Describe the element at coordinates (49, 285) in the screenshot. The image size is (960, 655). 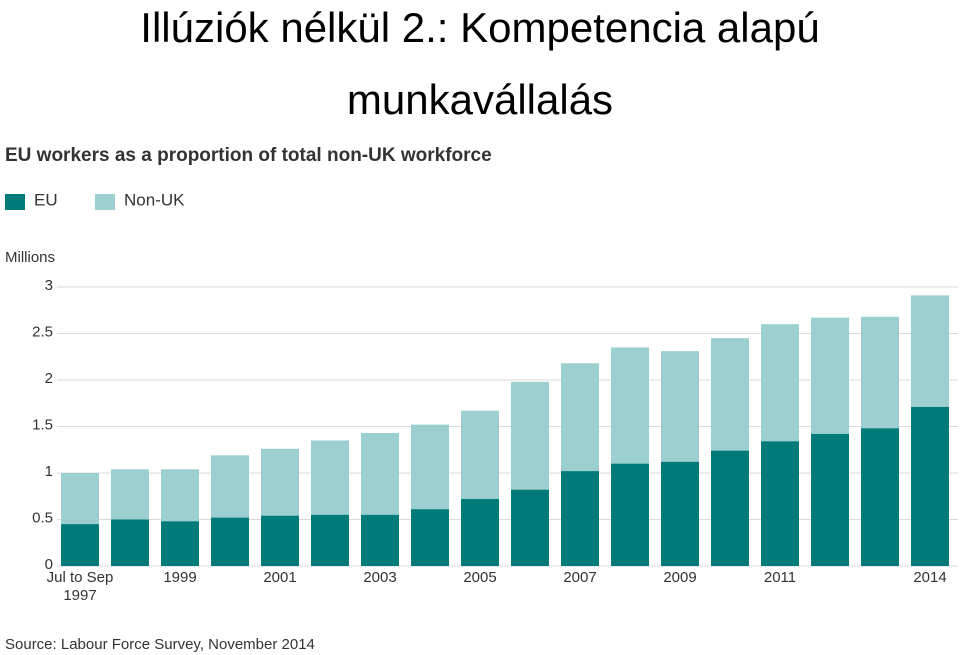
I see `y-tick-label: 3` at that location.